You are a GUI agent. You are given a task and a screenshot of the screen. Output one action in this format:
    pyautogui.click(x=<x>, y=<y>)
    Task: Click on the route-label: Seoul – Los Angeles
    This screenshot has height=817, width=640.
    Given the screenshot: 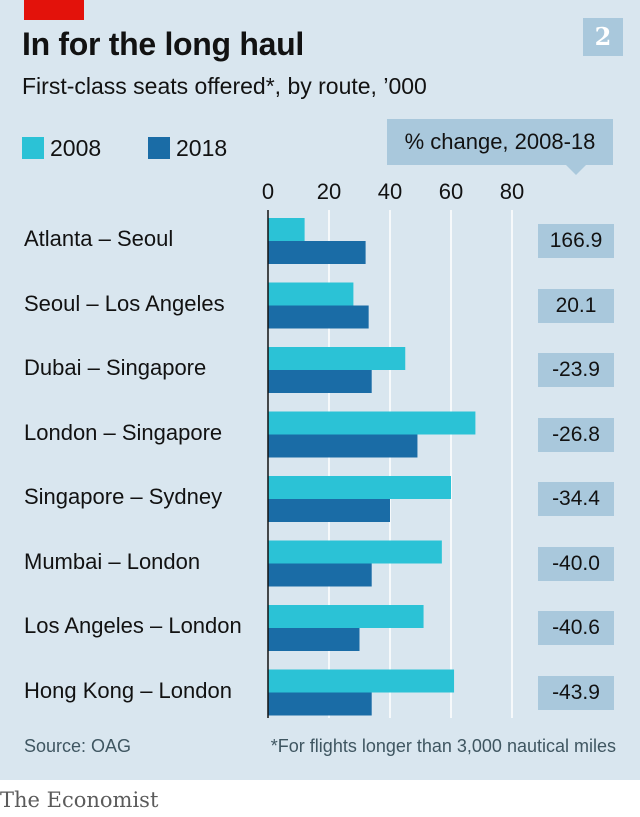 What is the action you would take?
    pyautogui.click(x=124, y=303)
    